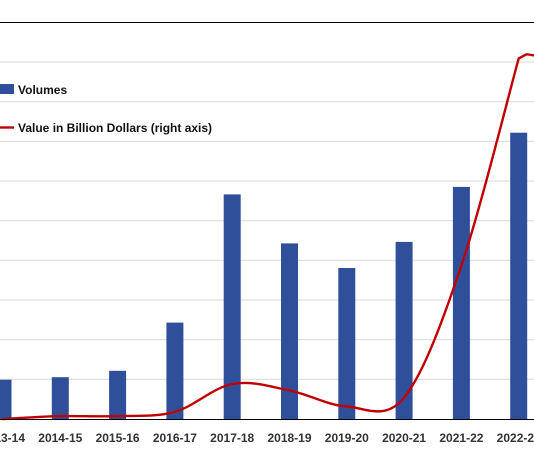  I want to click on x-tick-label: 2016-17, so click(175, 438).